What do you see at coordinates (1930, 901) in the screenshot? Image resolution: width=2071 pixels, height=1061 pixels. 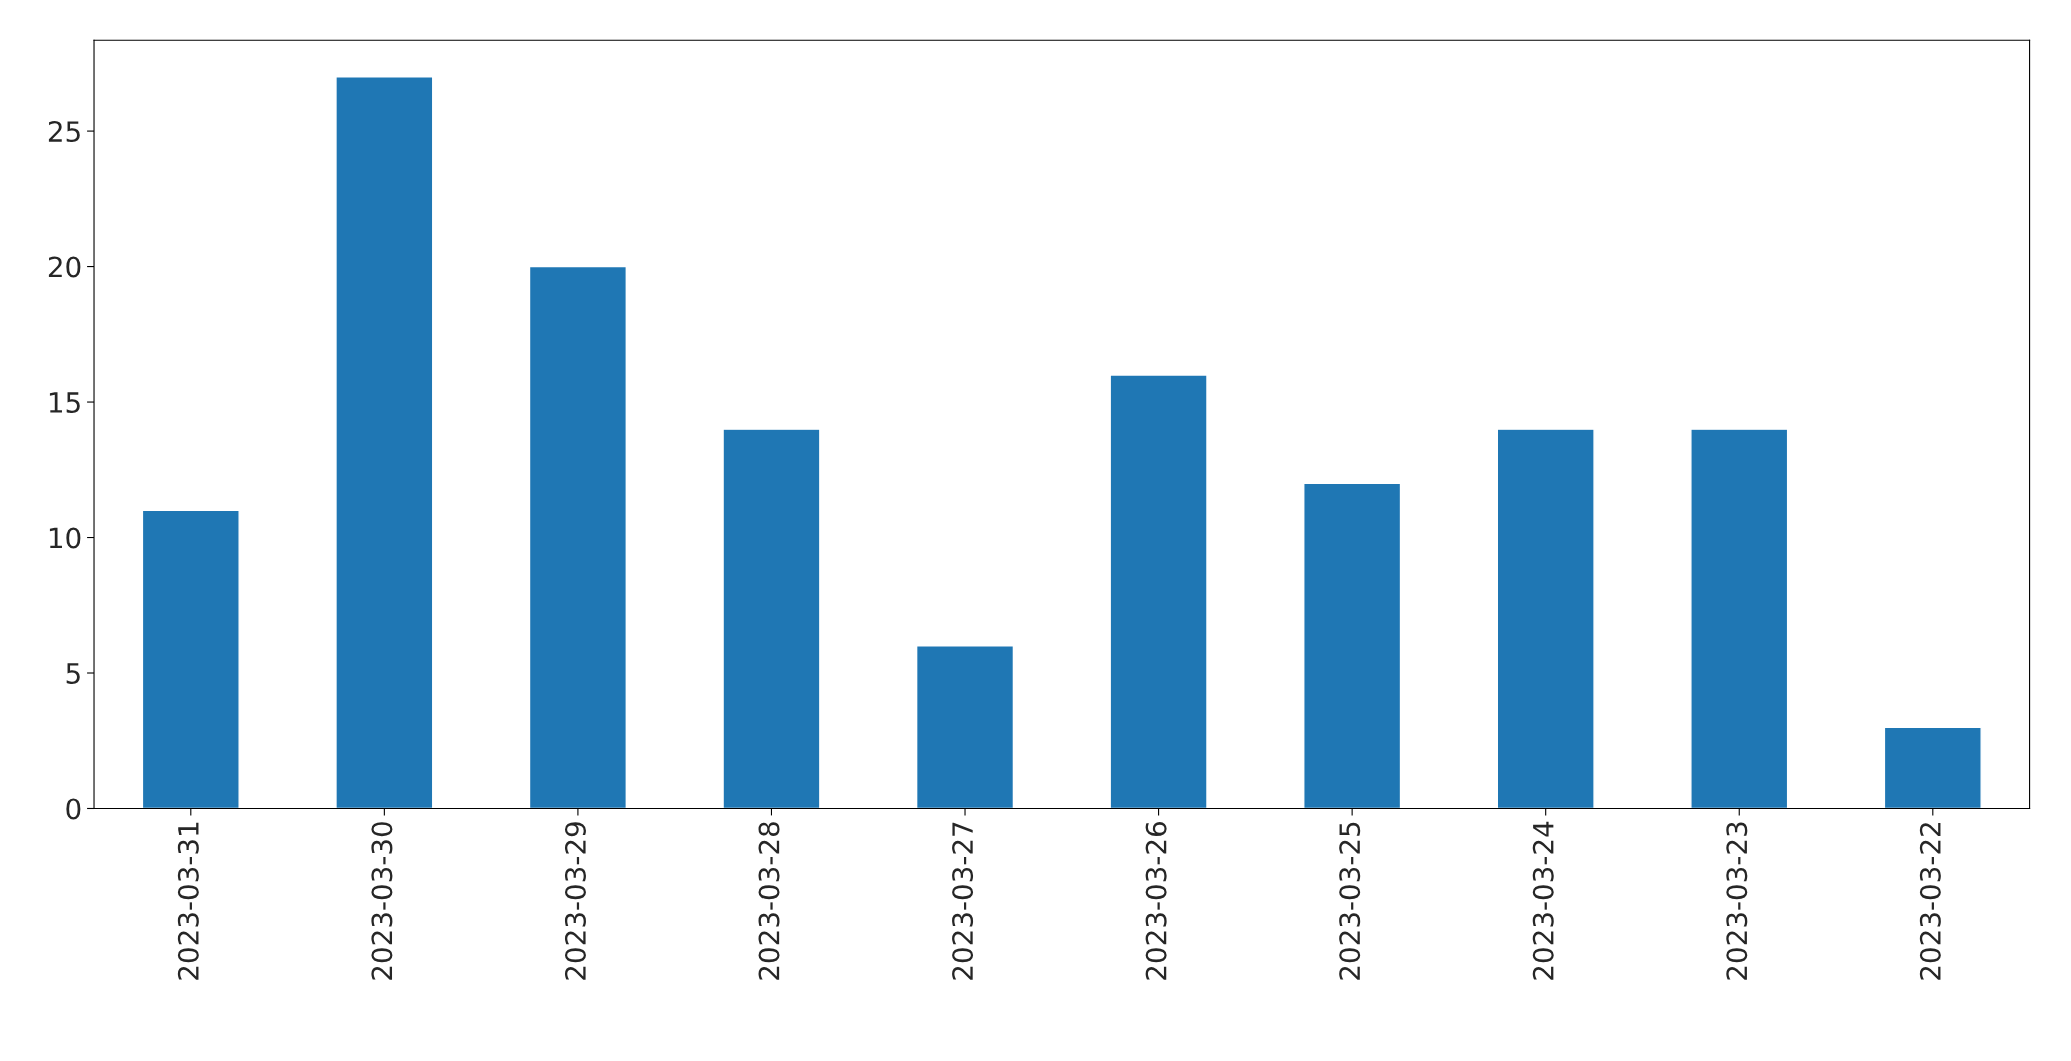 I see `x-tick-label: 2023-03-22` at bounding box center [1930, 901].